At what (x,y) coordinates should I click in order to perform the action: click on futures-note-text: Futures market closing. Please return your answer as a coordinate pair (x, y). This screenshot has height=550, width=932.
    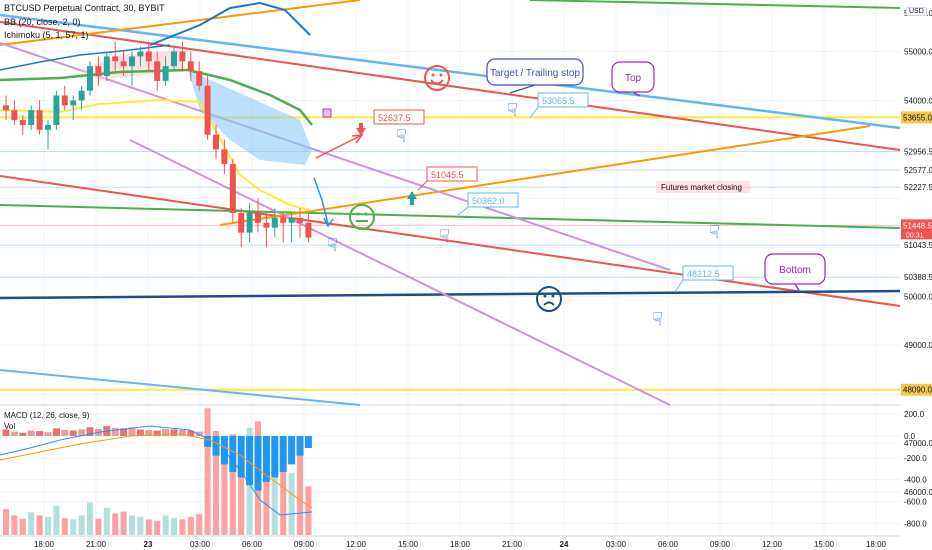
    Looking at the image, I should click on (701, 187).